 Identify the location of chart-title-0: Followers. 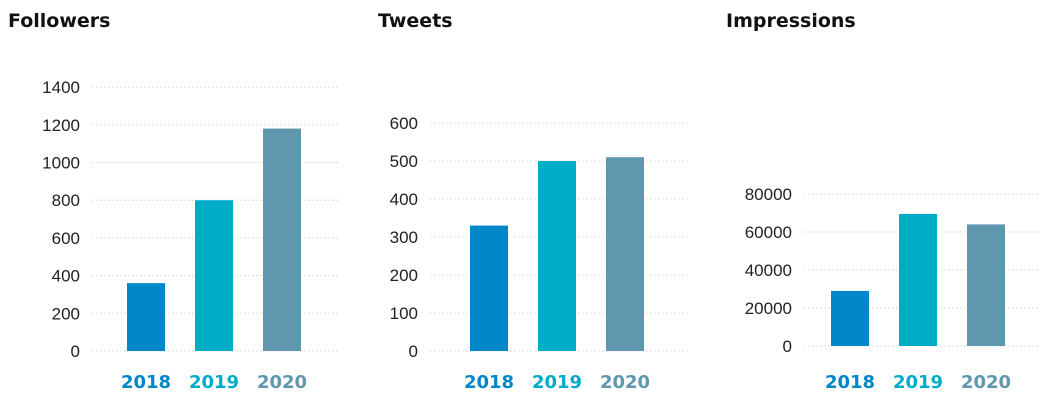
(59, 21).